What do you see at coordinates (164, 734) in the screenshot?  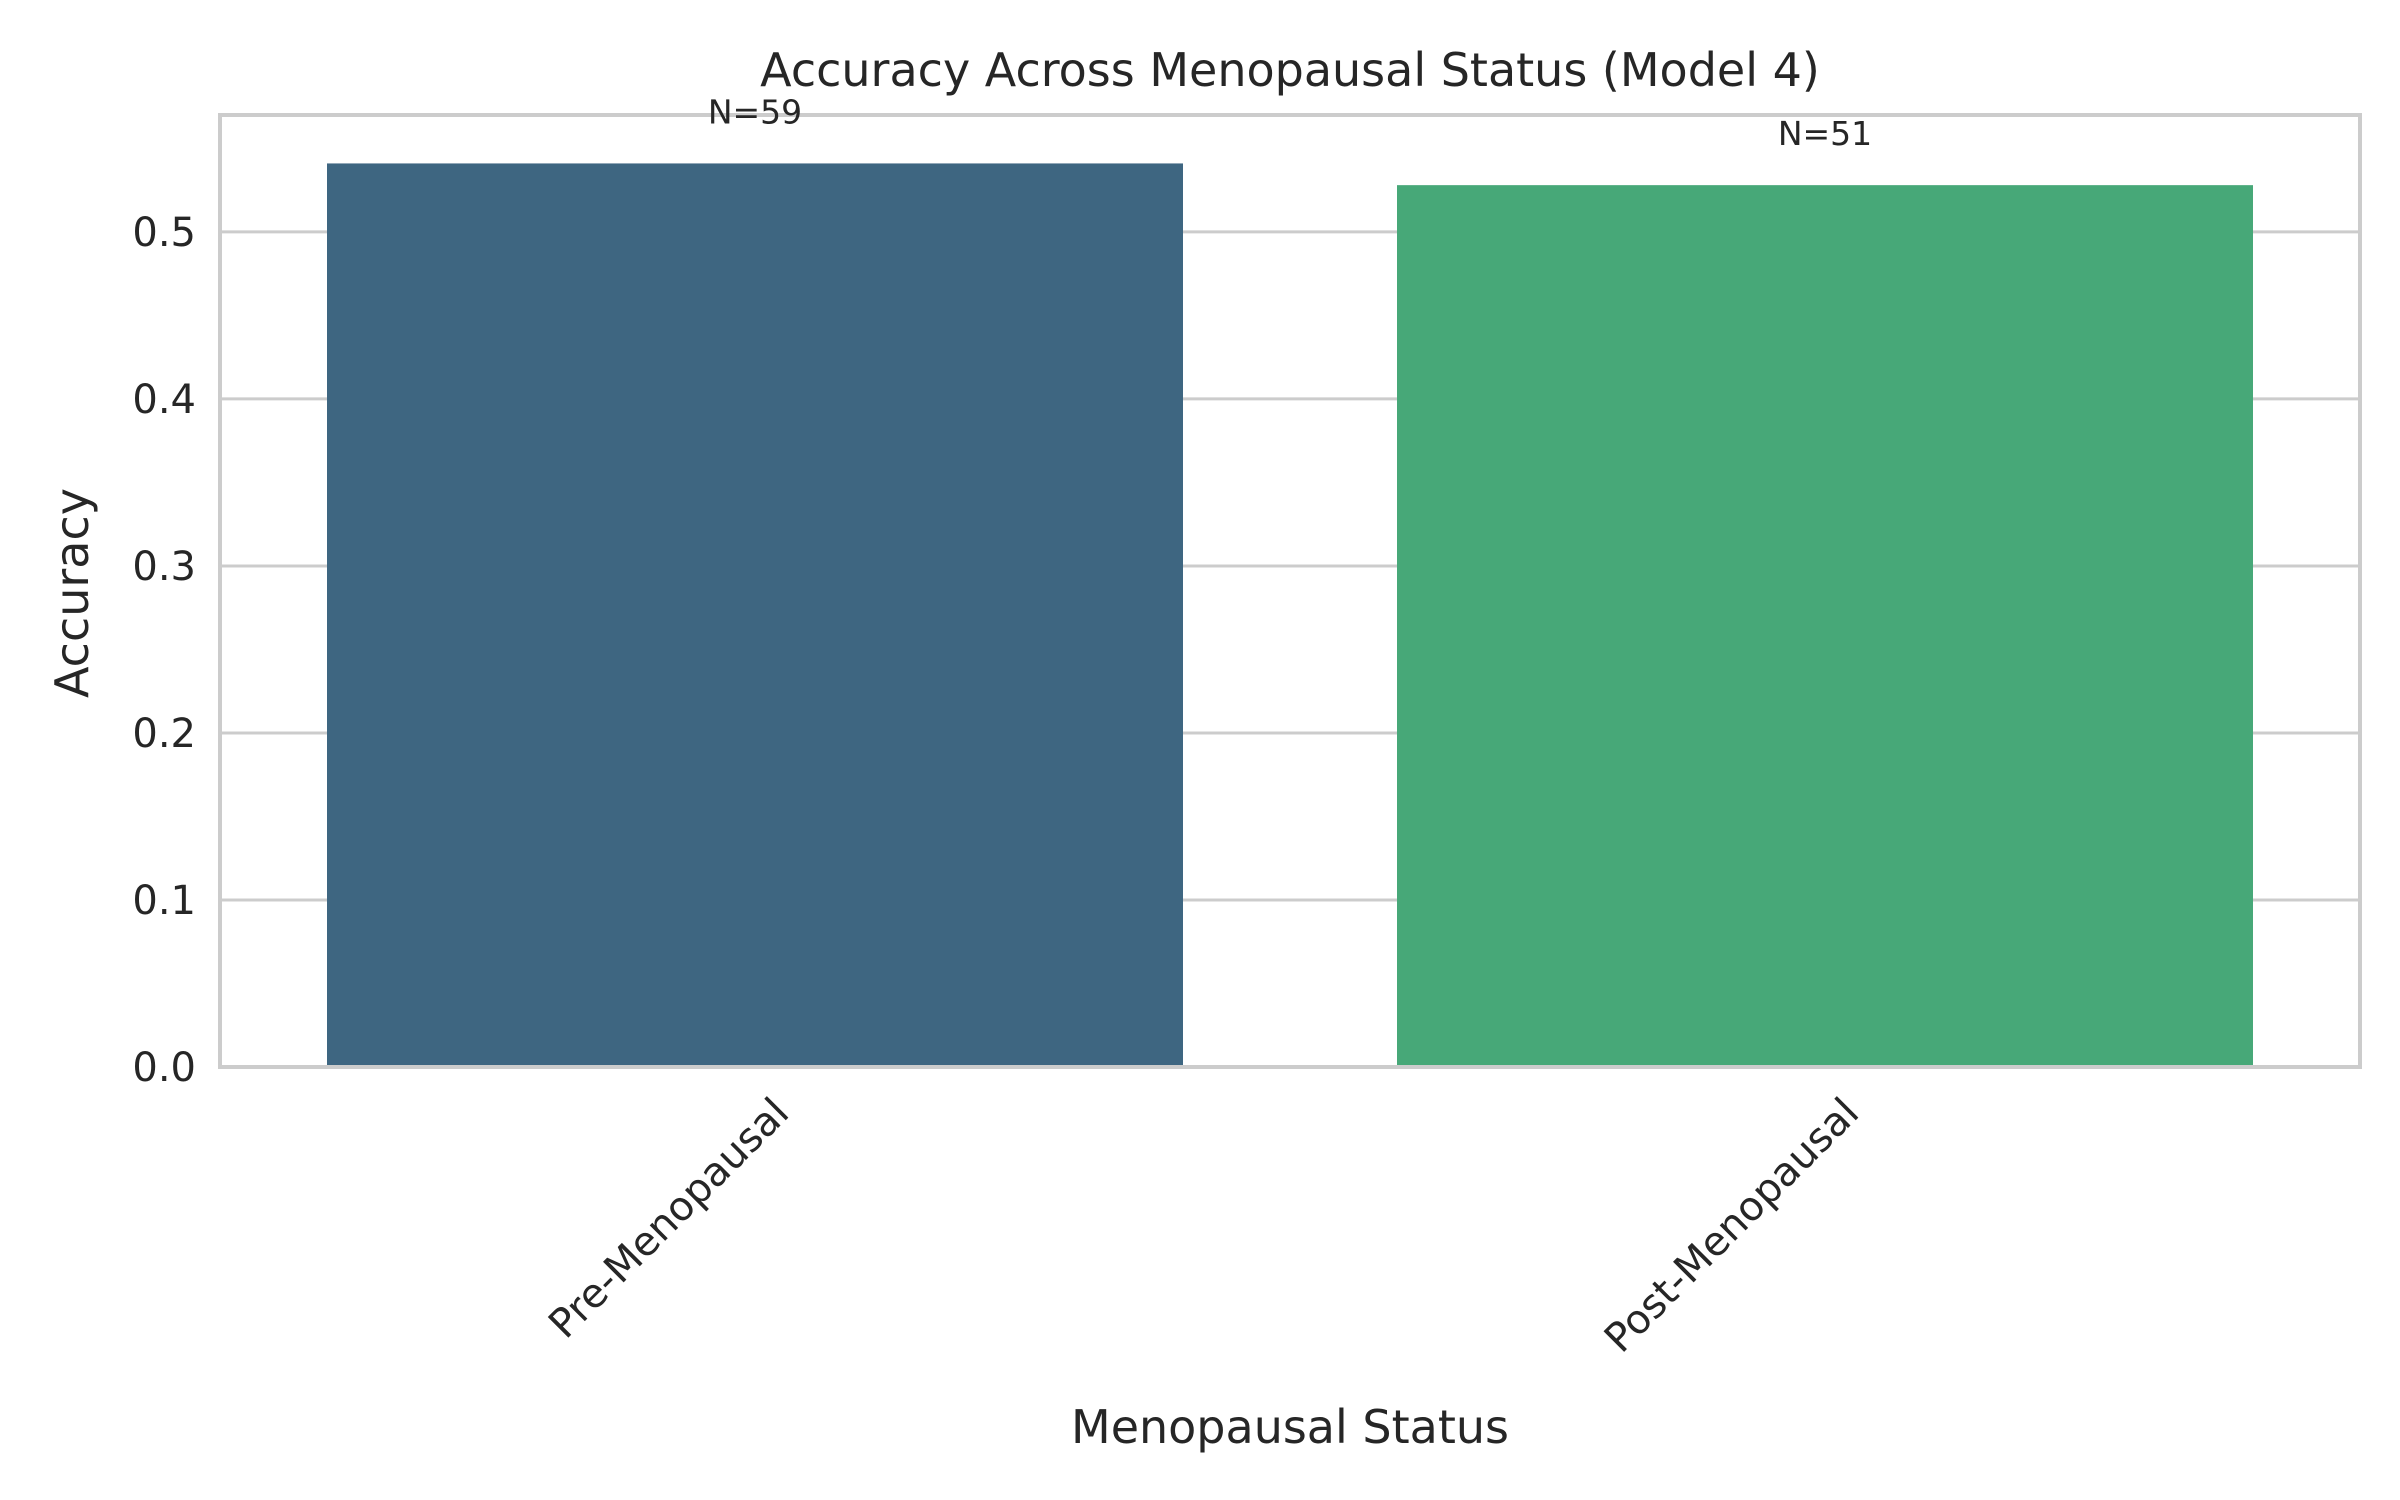 I see `y-tick-label: 0.2` at bounding box center [164, 734].